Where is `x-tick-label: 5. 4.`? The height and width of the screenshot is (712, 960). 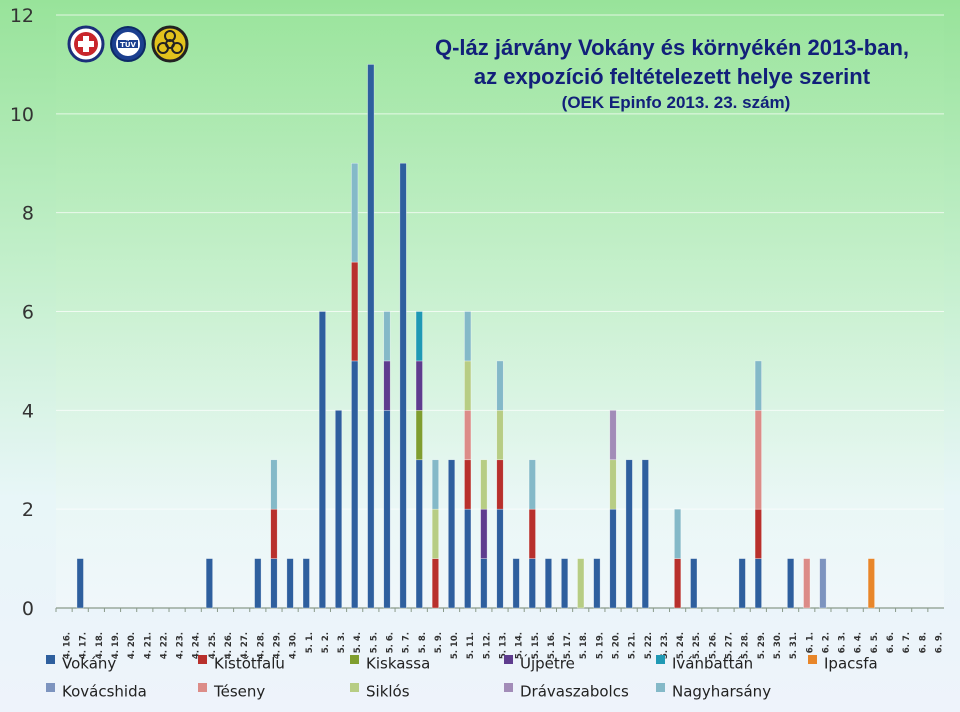 x-tick-label: 5. 4. is located at coordinates (358, 642).